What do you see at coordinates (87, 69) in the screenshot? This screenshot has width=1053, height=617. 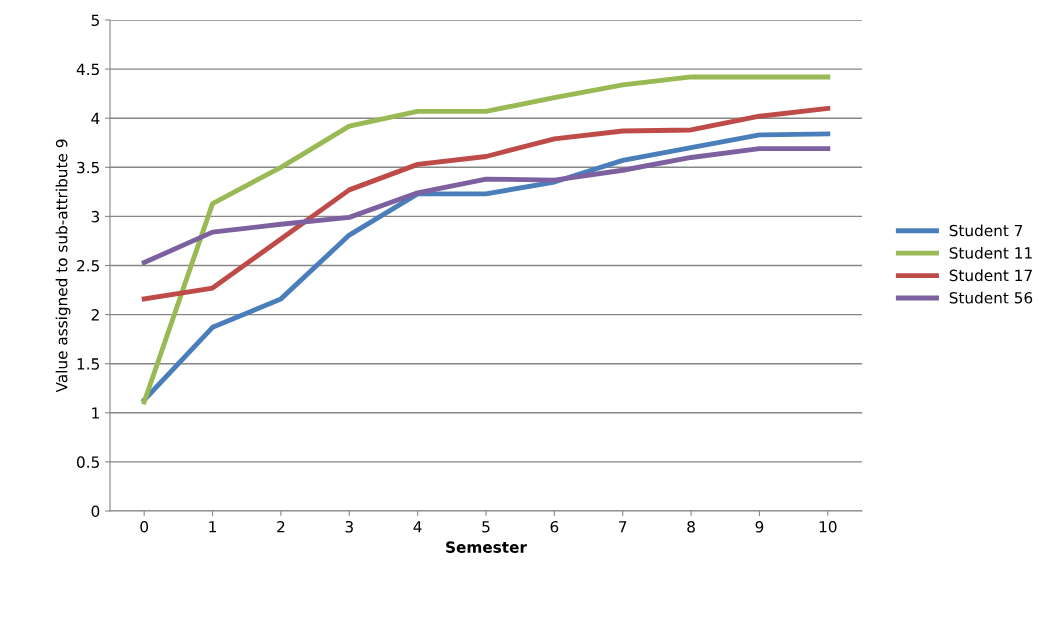 I see `y-tick-label: 4.5` at bounding box center [87, 69].